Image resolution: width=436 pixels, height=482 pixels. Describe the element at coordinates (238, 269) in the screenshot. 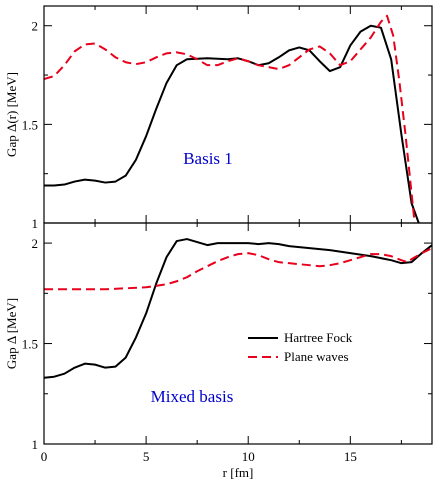

I see `series-line-plane-waves` at that location.